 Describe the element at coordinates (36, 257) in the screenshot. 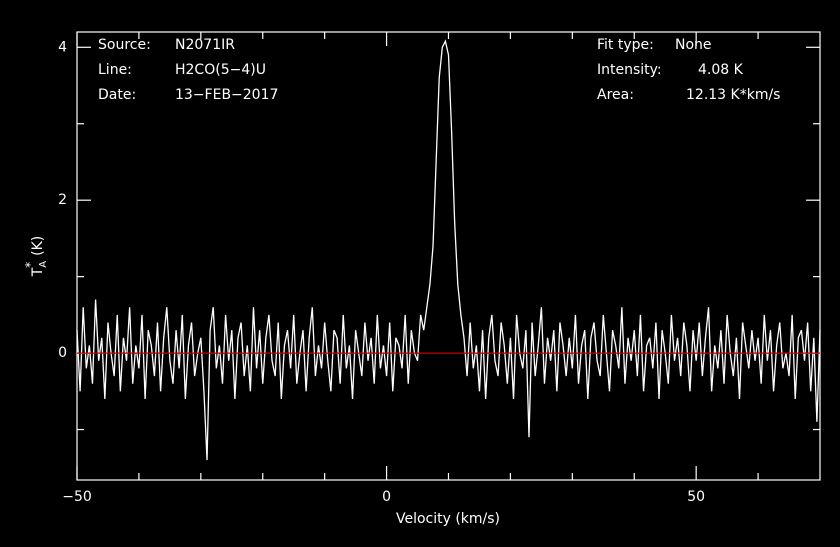

I see `y-axis-label: TA* (K)` at that location.